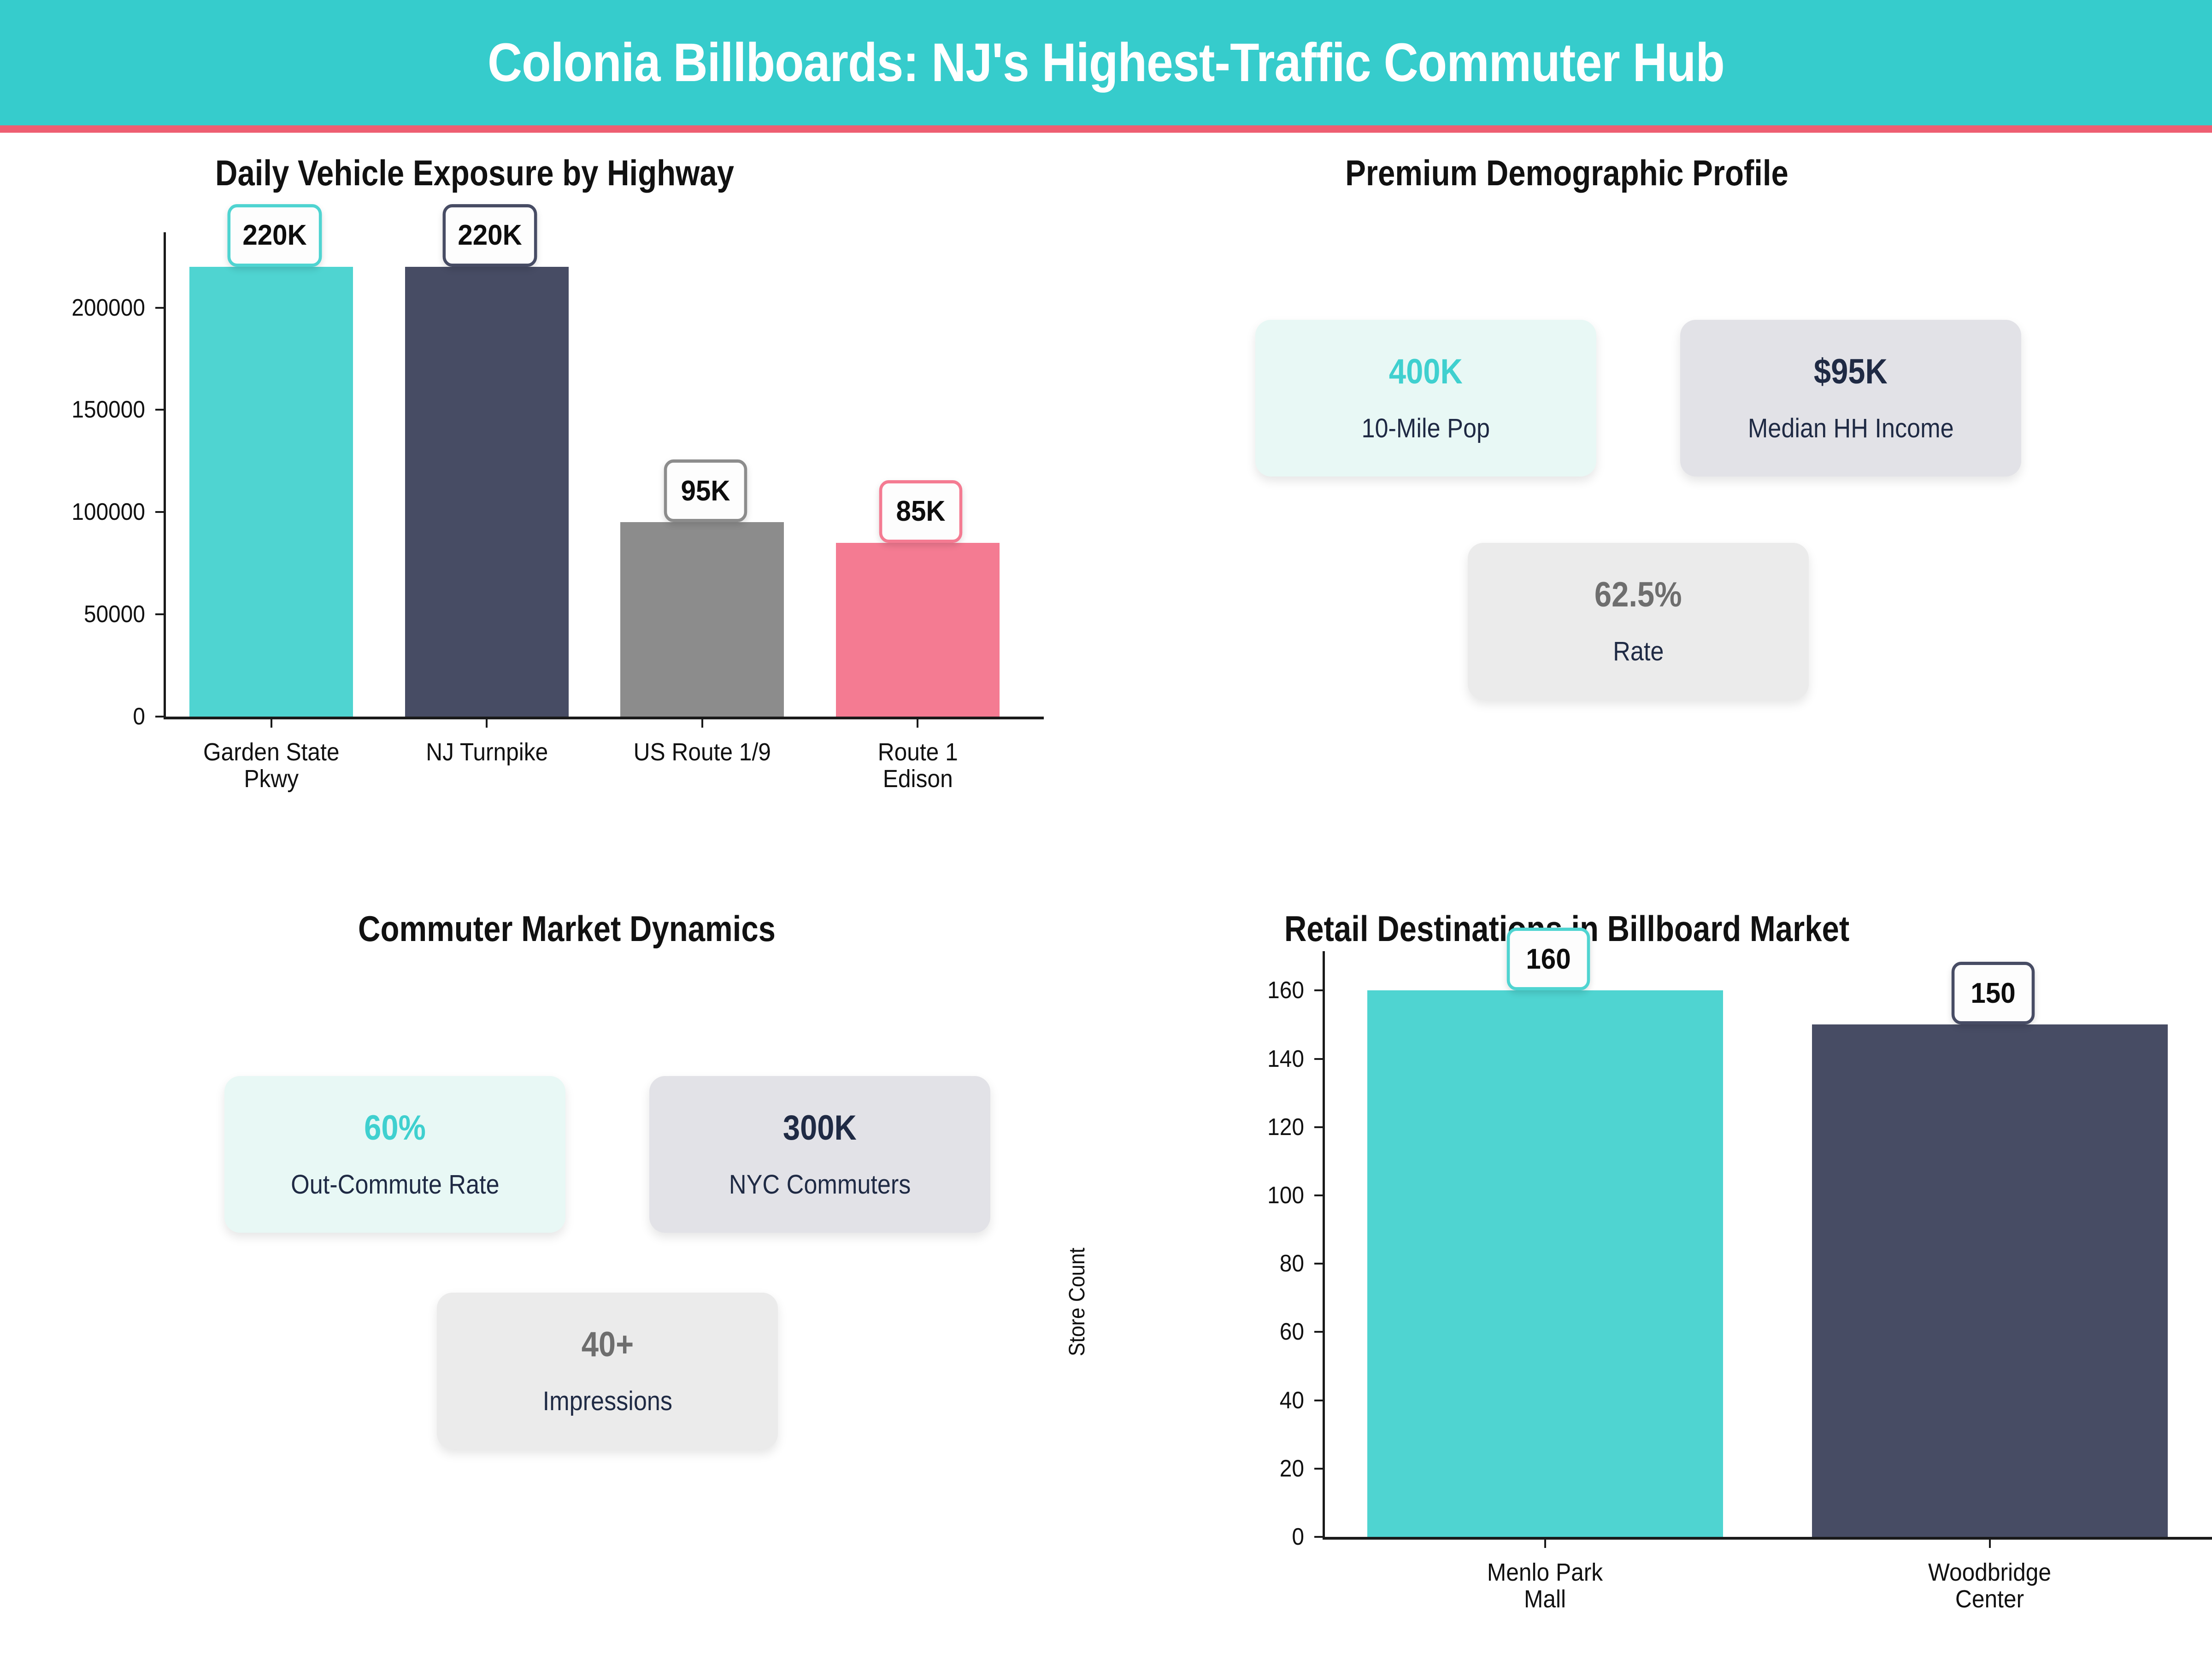 This screenshot has height=1659, width=2212. Describe the element at coordinates (607, 1344) in the screenshot. I see `kpi-value: 40+` at that location.